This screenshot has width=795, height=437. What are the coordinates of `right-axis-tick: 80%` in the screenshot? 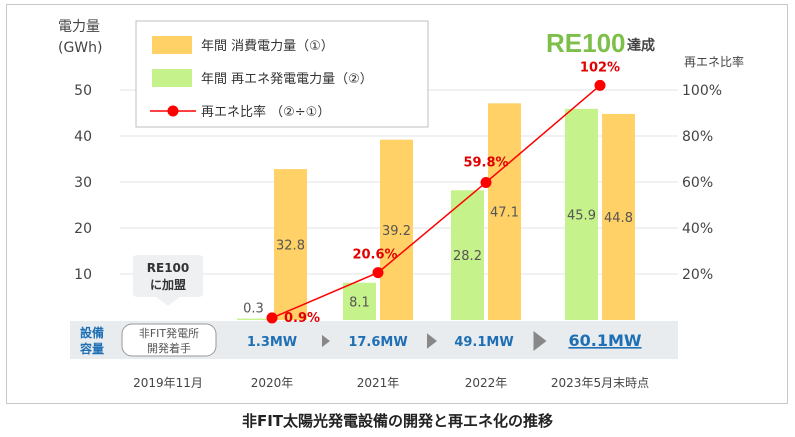 It's located at (697, 137).